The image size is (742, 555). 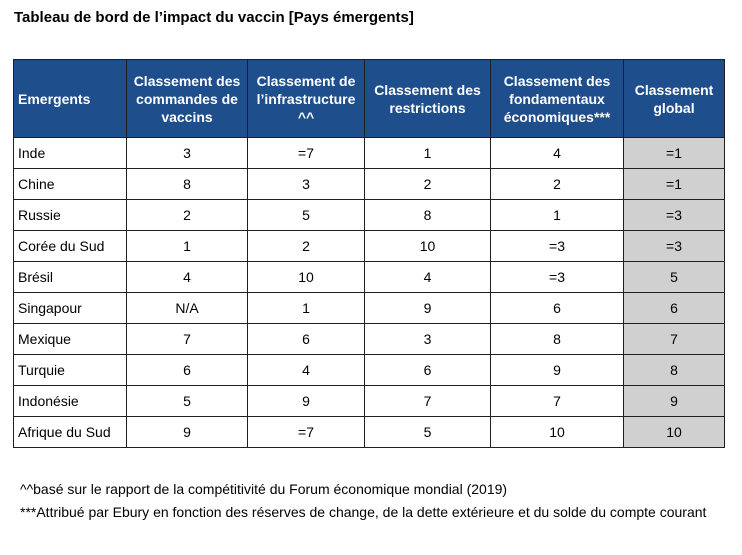 What do you see at coordinates (70, 246) in the screenshot?
I see `country-cell: Corée du Sud` at bounding box center [70, 246].